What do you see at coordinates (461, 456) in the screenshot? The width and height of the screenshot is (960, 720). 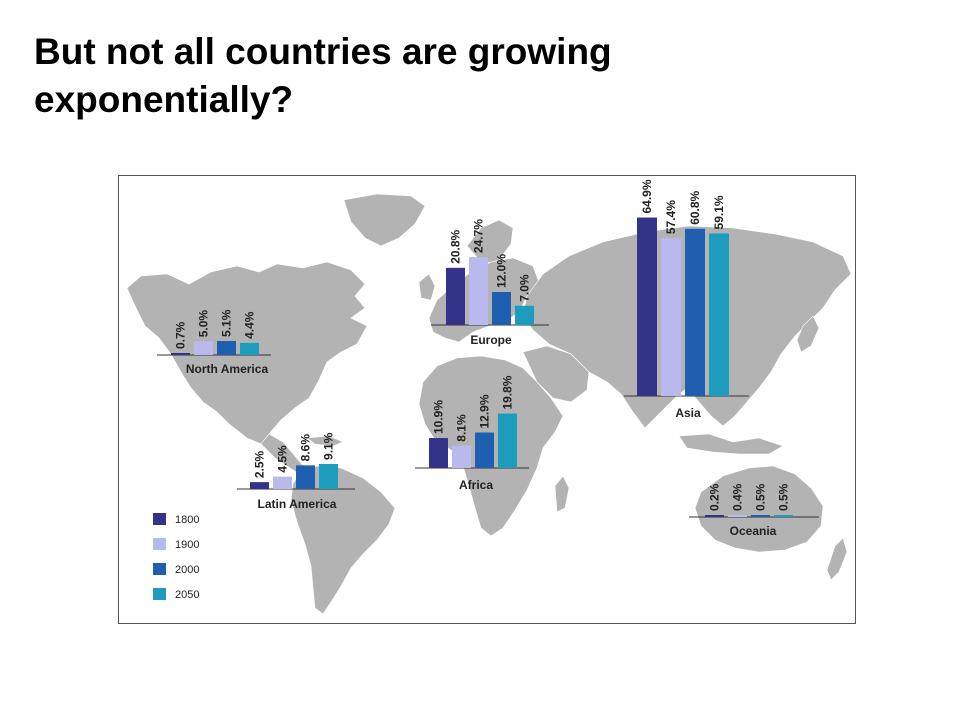 I see `bar-africa-1900` at bounding box center [461, 456].